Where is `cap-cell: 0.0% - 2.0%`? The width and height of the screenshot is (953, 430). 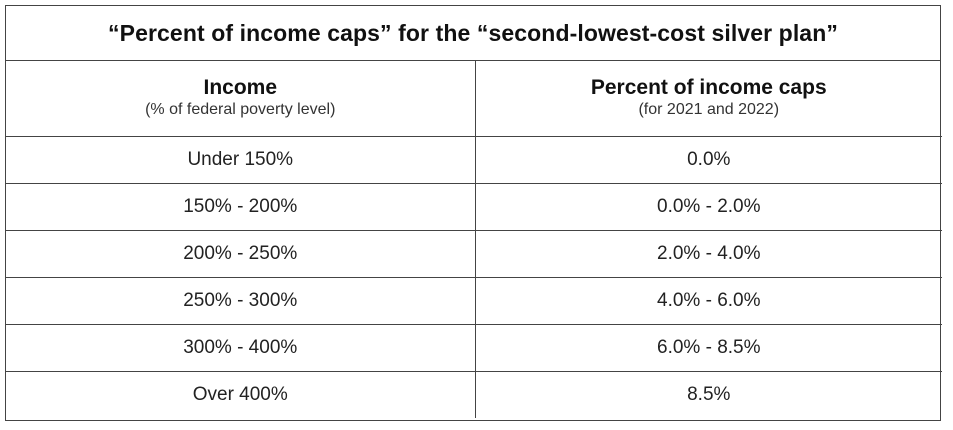
cap-cell: 0.0% - 2.0% is located at coordinates (708, 207).